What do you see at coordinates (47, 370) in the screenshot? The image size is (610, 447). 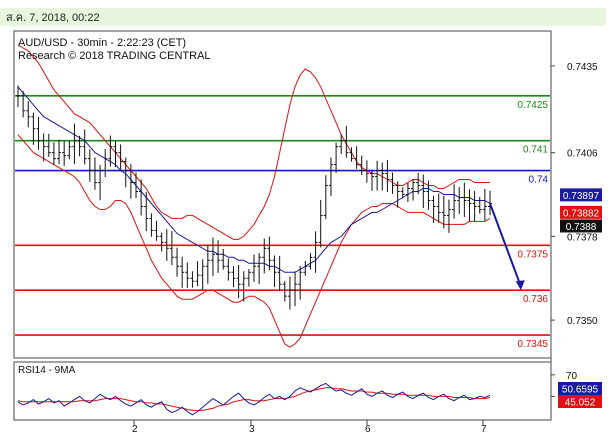 I see `rsi-title: RSI14 - 9MA` at bounding box center [47, 370].